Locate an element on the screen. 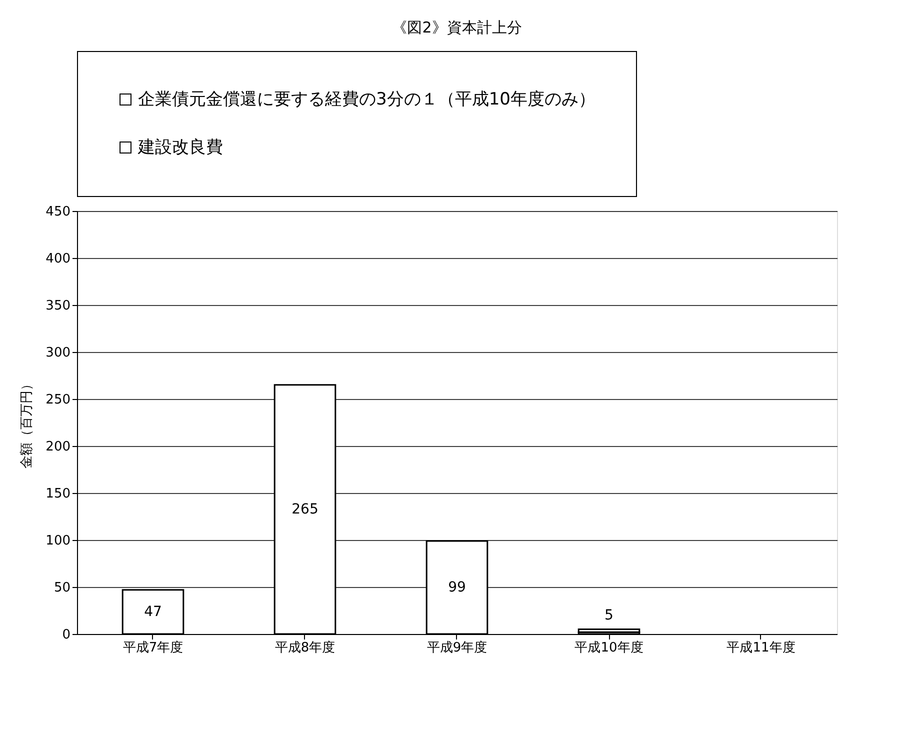 Image resolution: width=899 pixels, height=746 pixels. y-tick-label: 0 is located at coordinates (66, 635).